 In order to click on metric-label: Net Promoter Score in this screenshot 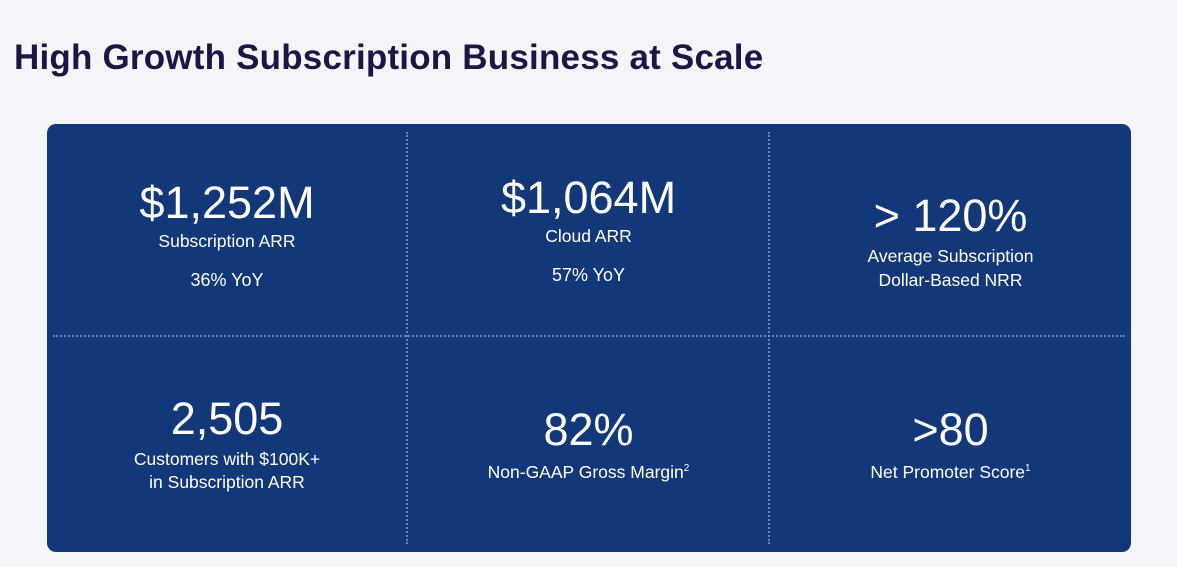, I will do `click(948, 472)`.